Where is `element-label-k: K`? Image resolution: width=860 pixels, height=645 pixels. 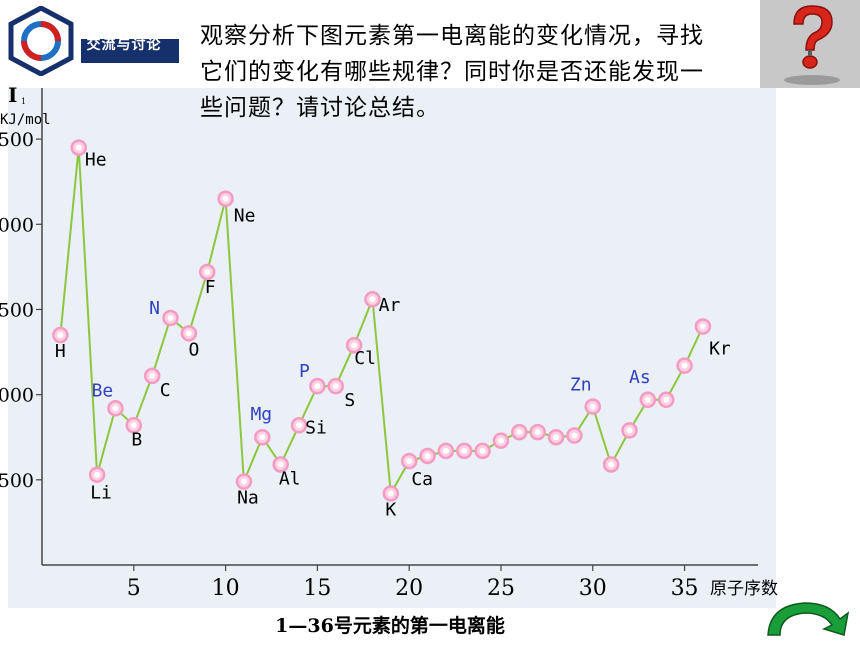
element-label-k: K is located at coordinates (390, 509).